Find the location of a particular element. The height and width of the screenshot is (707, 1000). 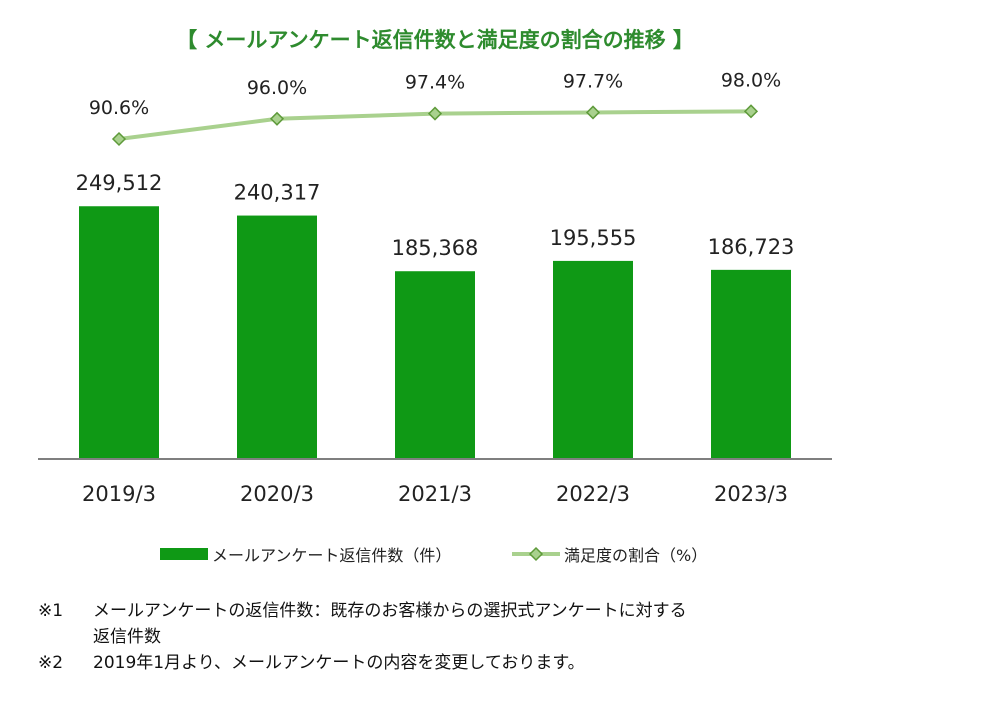

bar-value-label: 185,368 is located at coordinates (435, 248).